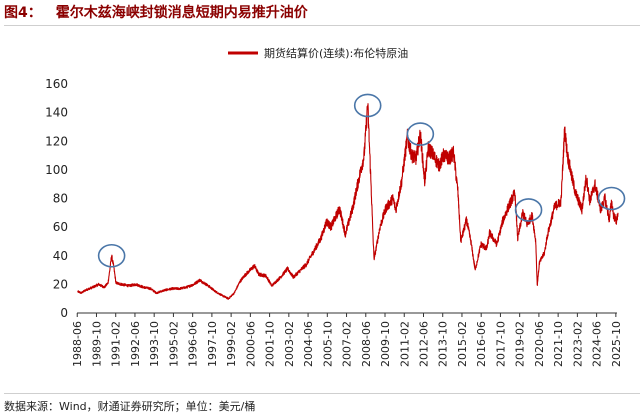  What do you see at coordinates (212, 344) in the screenshot?
I see `x-tick-label: 1997-10` at bounding box center [212, 344].